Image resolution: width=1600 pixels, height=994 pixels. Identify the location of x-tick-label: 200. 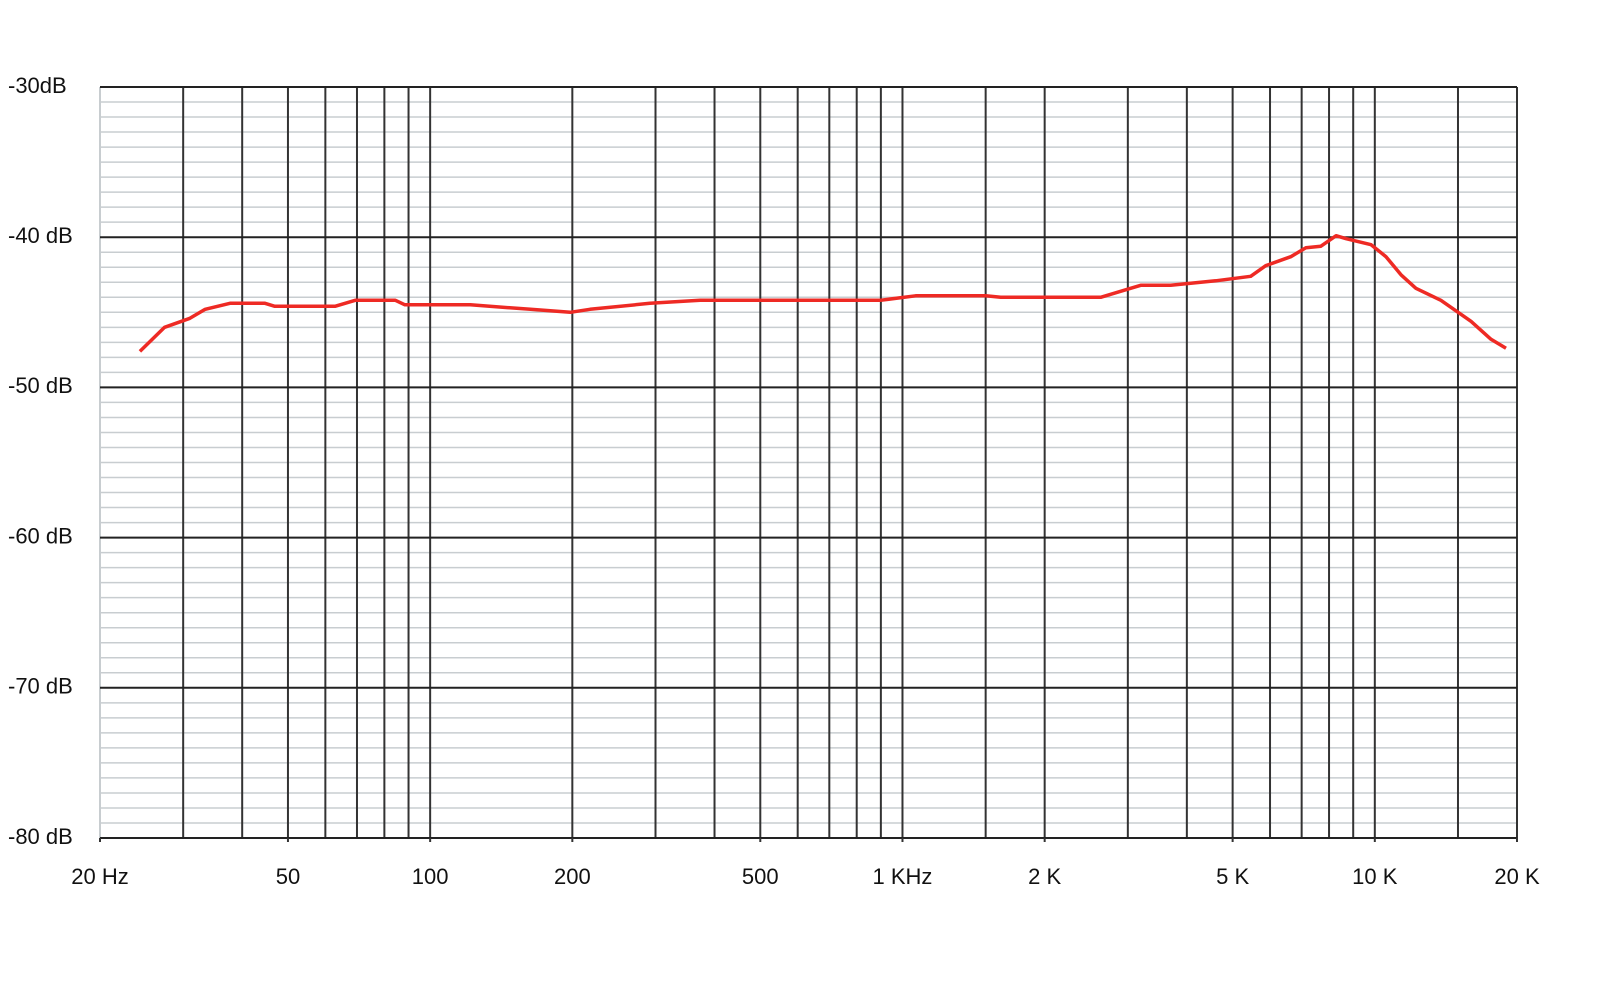
(572, 876).